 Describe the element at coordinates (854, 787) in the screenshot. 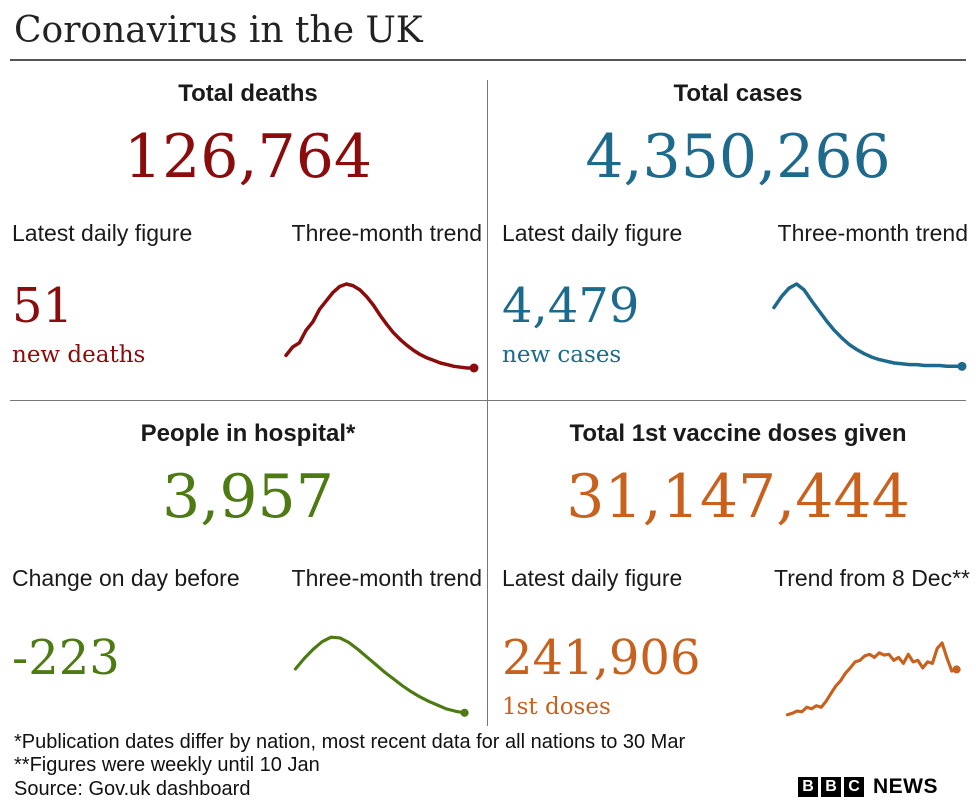

I see `bbc-logo-letter: C` at that location.